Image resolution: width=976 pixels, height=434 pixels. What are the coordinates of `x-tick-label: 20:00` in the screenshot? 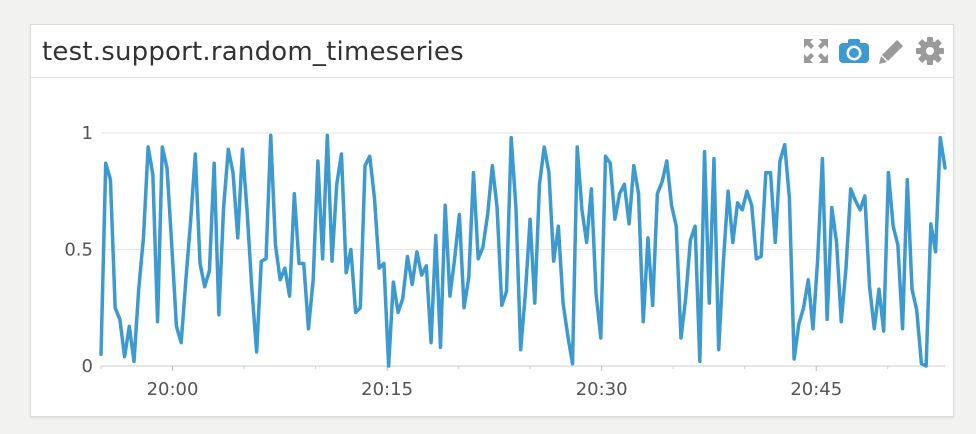 It's located at (173, 389).